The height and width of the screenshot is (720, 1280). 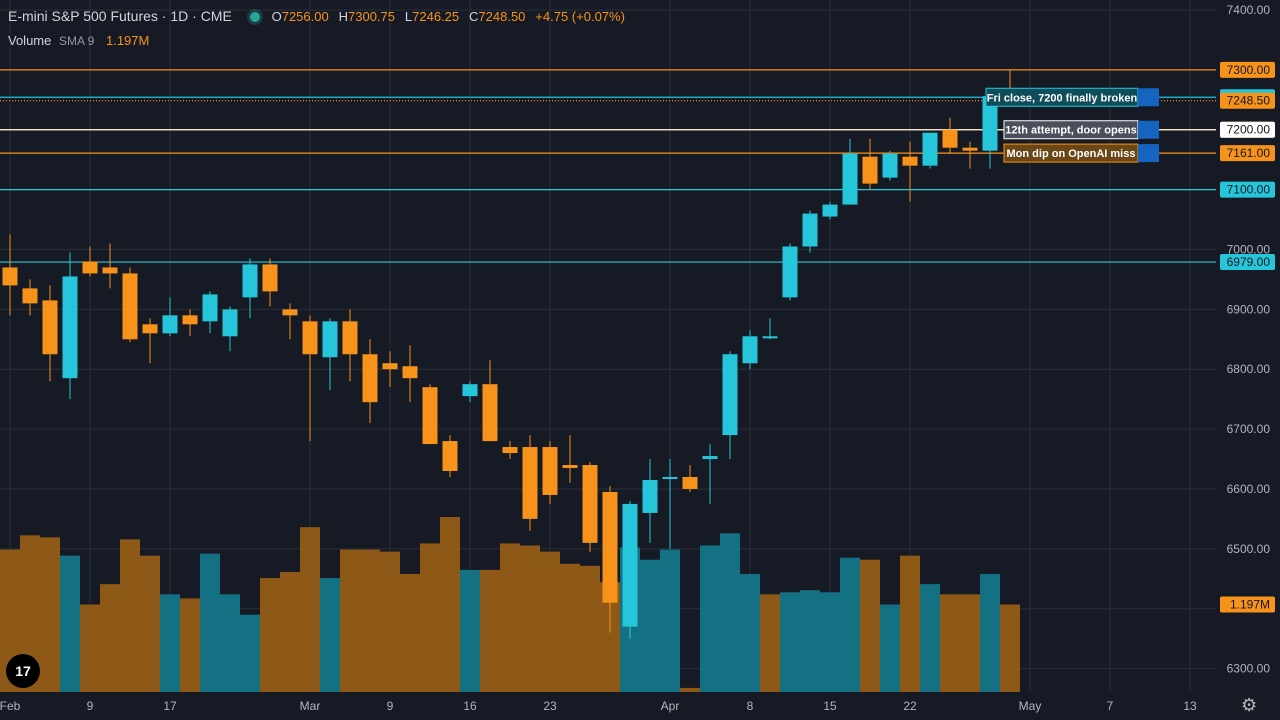 What do you see at coordinates (1249, 429) in the screenshot?
I see `y-tick-label: 6700.00` at bounding box center [1249, 429].